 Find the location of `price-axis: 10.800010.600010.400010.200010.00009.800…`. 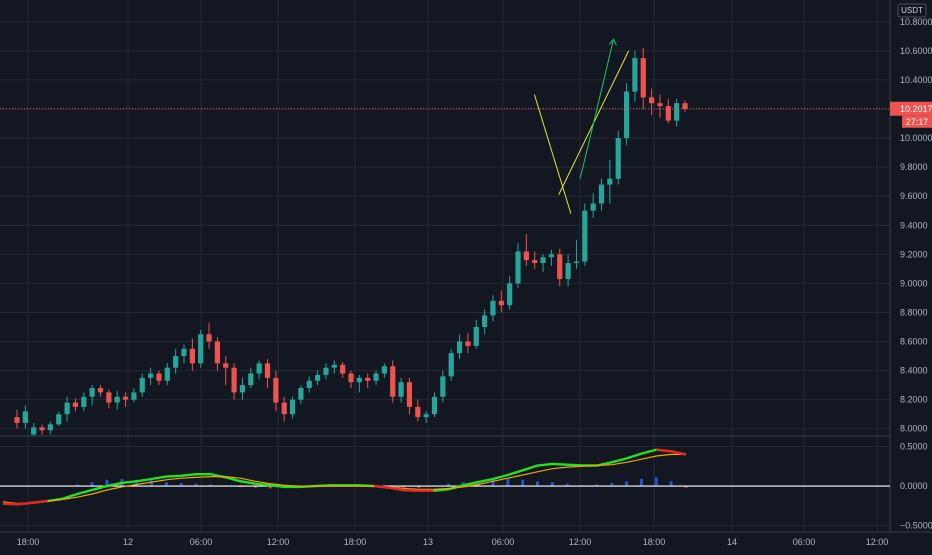

price-axis: 10.800010.600010.400010.200010.00009.800… is located at coordinates (911, 267).